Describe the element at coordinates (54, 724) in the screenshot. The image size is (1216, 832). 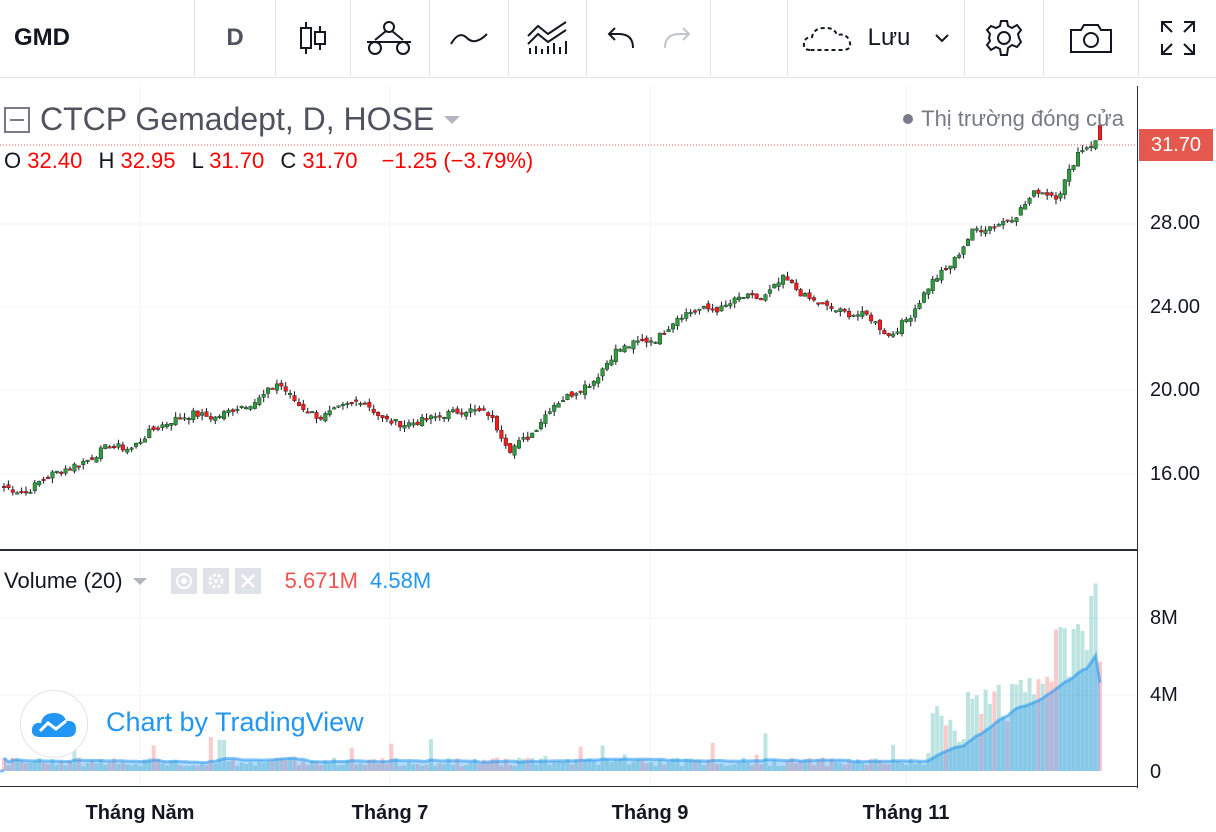
I see `tradingview-logo` at that location.